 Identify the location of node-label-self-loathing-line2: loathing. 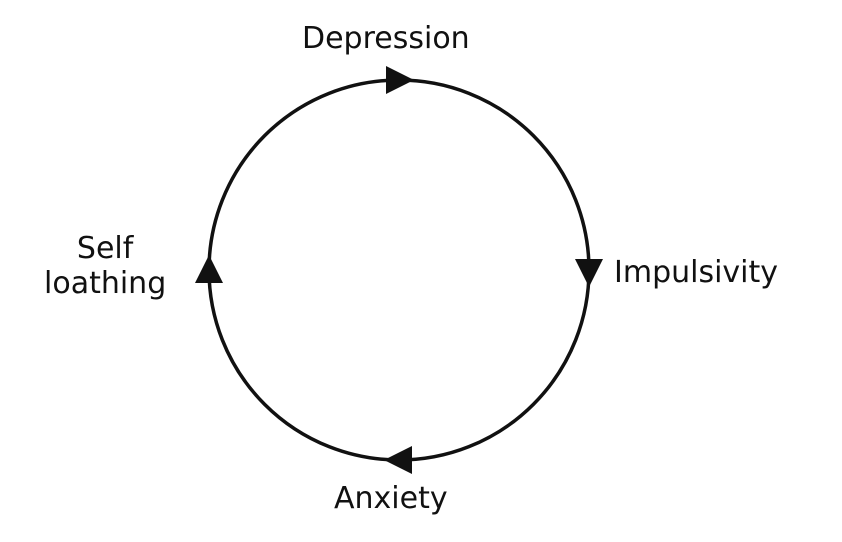
(105, 283).